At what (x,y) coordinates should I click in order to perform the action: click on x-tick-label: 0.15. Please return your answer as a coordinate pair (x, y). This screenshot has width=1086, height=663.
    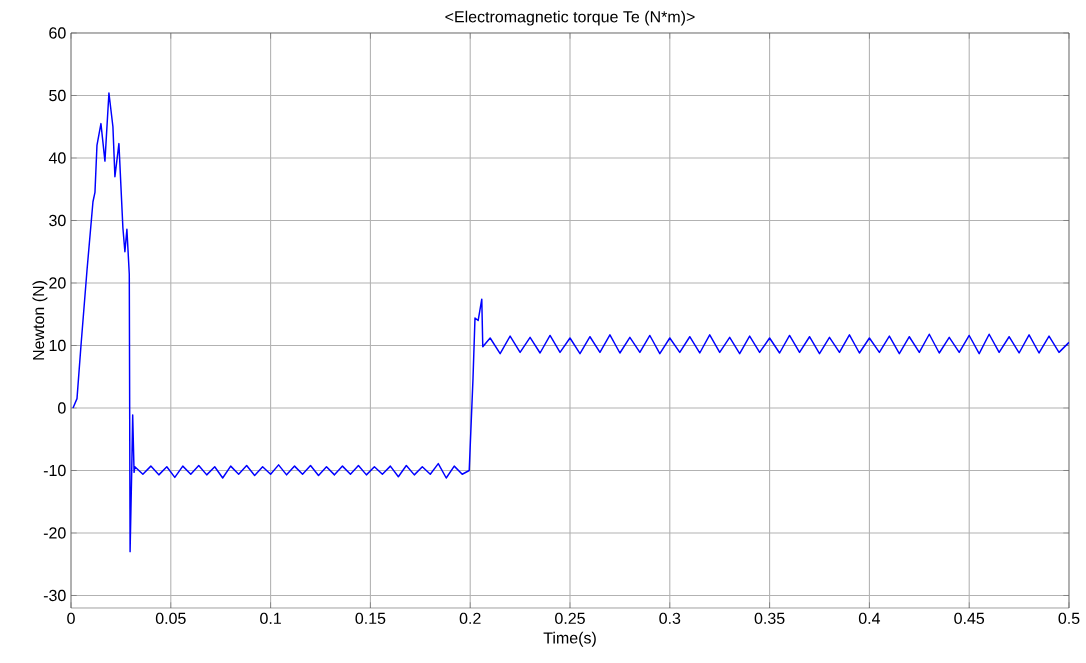
    Looking at the image, I should click on (370, 618).